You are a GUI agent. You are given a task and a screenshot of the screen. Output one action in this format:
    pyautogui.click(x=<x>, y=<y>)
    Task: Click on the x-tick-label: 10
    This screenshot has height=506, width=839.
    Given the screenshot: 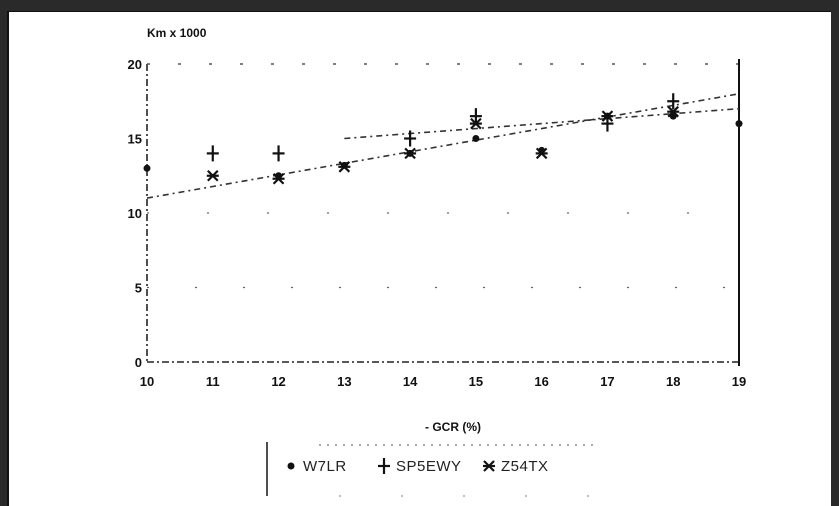 What is the action you would take?
    pyautogui.click(x=147, y=381)
    